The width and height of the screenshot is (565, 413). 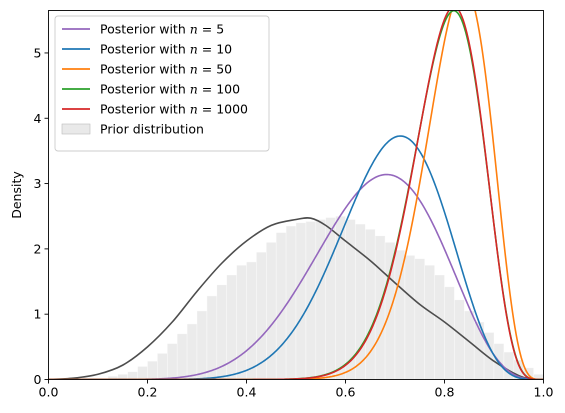 What do you see at coordinates (148, 392) in the screenshot?
I see `x-tick-label: 0.2` at bounding box center [148, 392].